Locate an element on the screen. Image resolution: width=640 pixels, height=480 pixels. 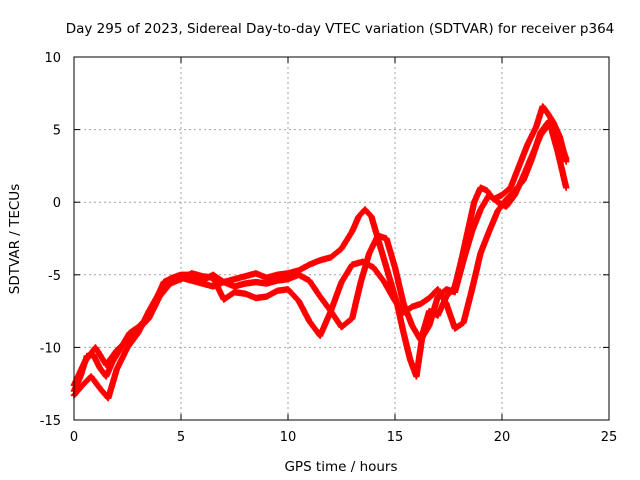
y-tick-label: 5 is located at coordinates (57, 131).